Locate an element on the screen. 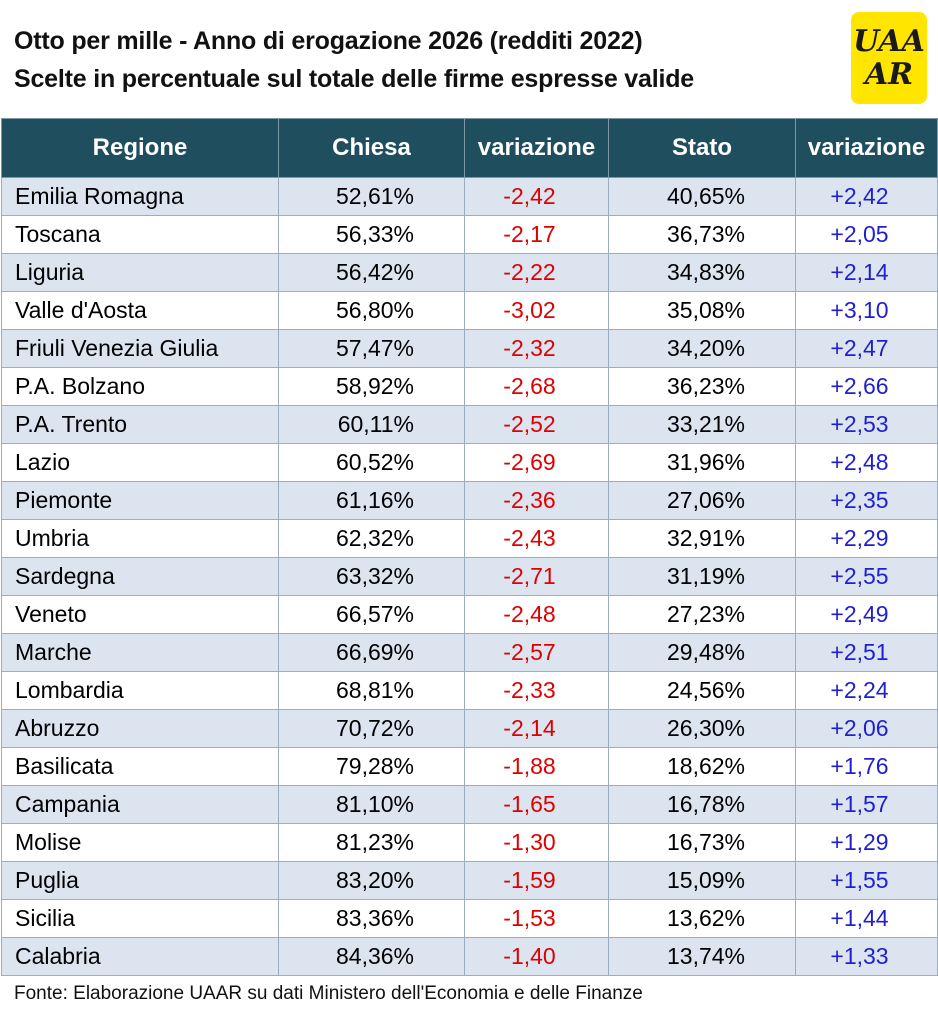 This screenshot has height=1009, width=938. cell-chiesa: 63,32% is located at coordinates (371, 576).